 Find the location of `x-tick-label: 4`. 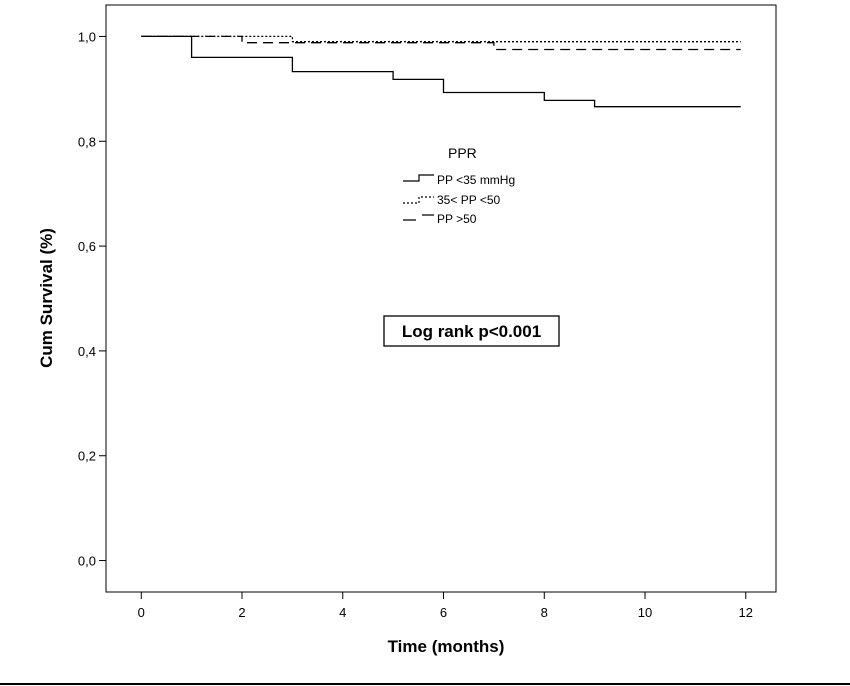

x-tick-label: 4 is located at coordinates (342, 612).